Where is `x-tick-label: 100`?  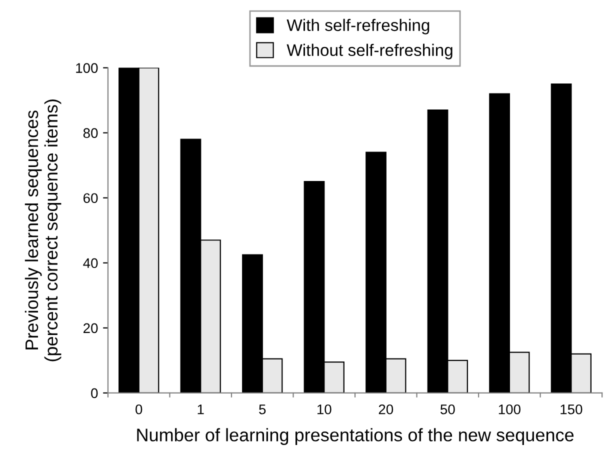 x-tick-label: 100 is located at coordinates (509, 409).